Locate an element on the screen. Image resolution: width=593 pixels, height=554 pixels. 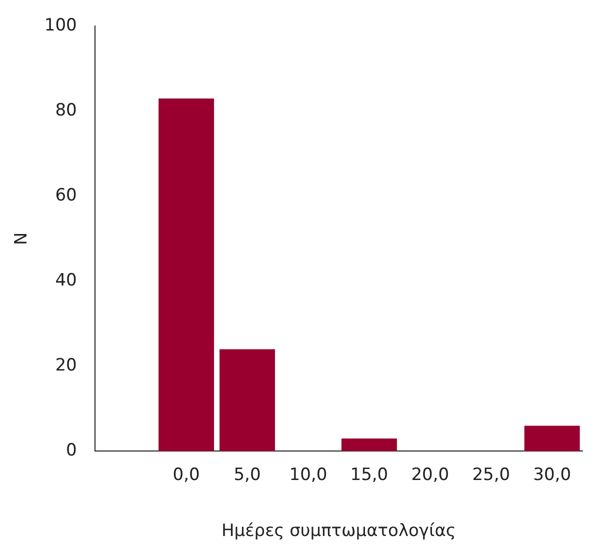
y-tick-label: 80 is located at coordinates (66, 110).